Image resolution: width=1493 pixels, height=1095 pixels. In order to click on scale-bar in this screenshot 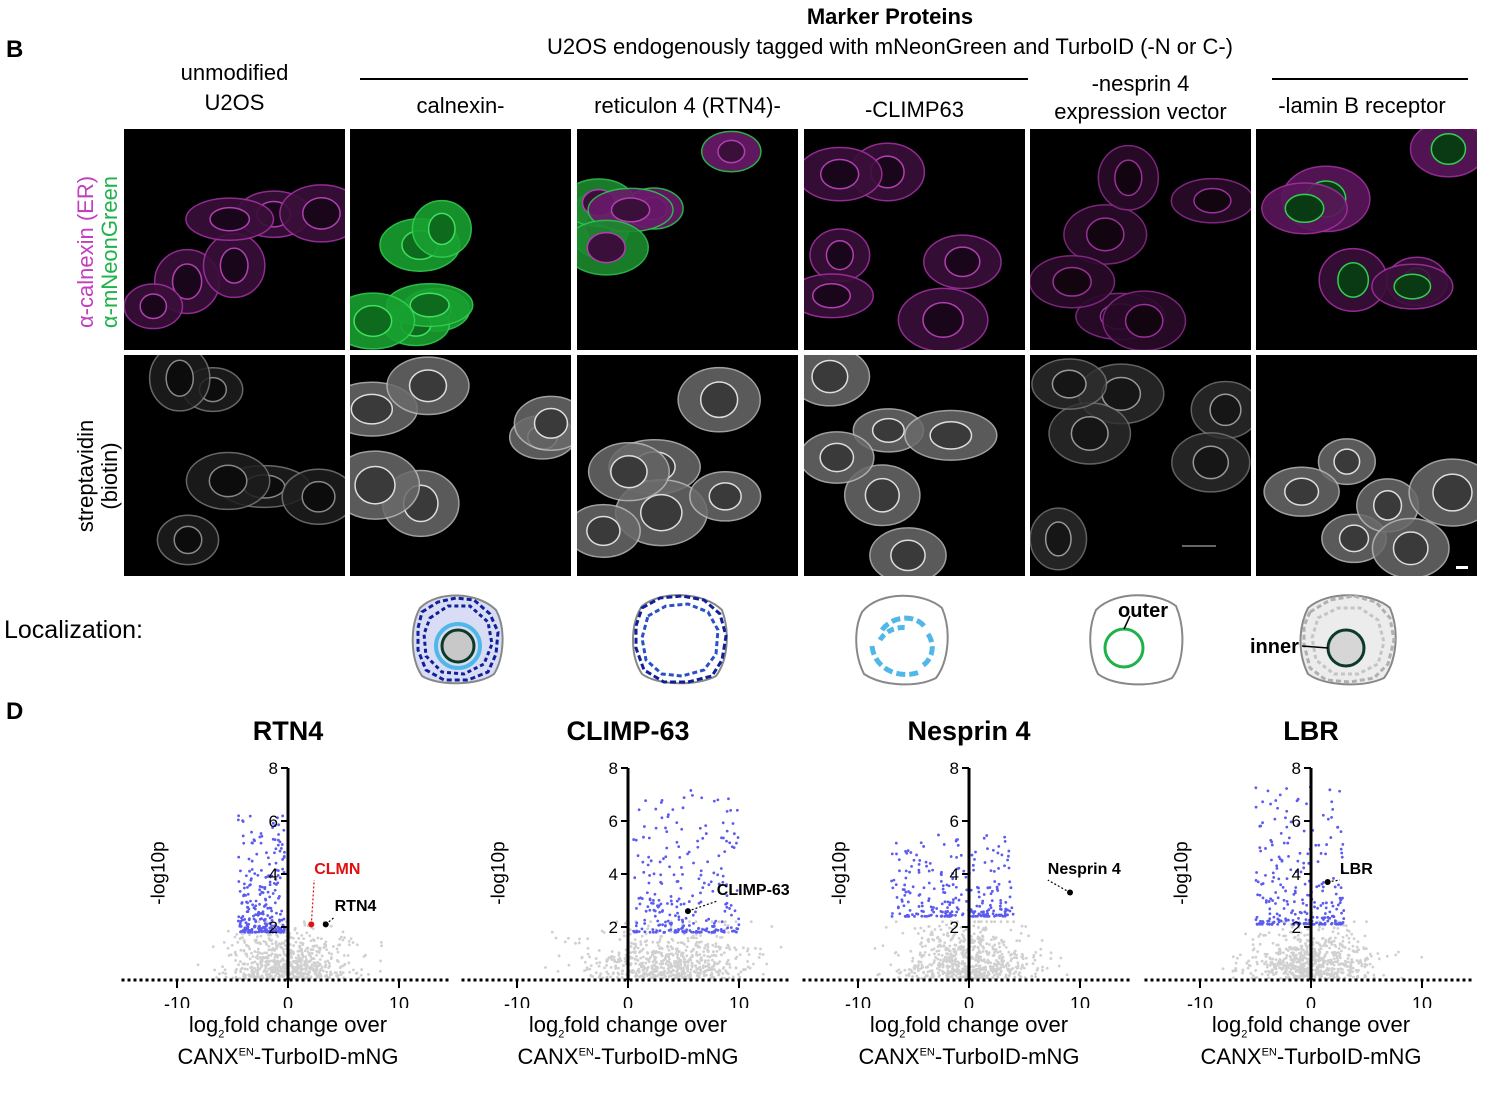, I will do `click(1462, 567)`.